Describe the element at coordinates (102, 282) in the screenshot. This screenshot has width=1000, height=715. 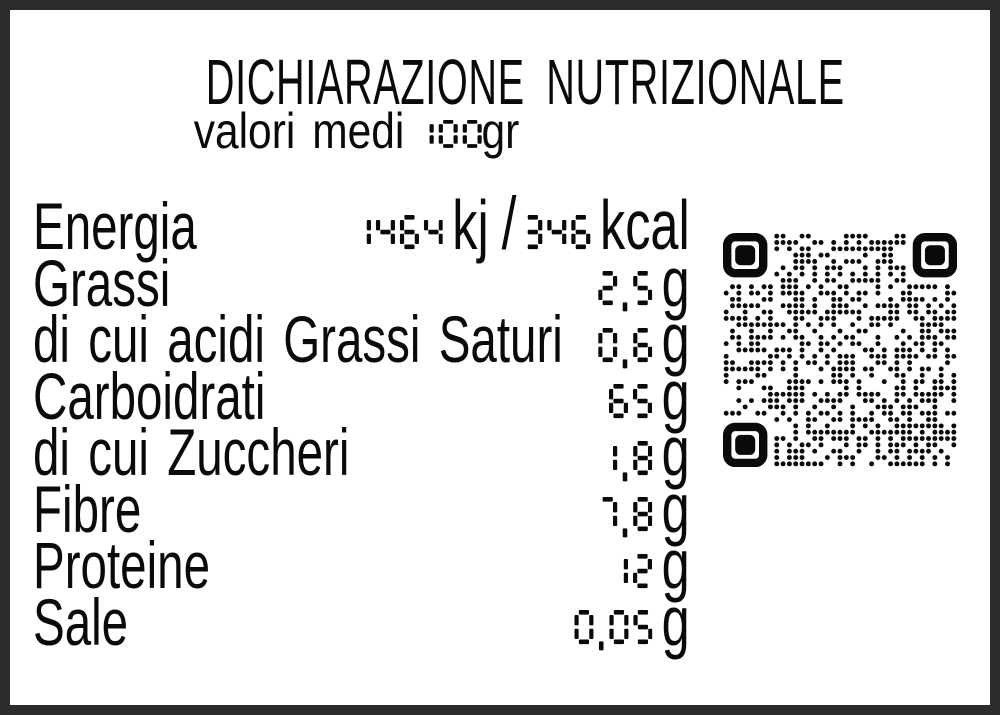
I see `nutrient-label: Grassi` at that location.